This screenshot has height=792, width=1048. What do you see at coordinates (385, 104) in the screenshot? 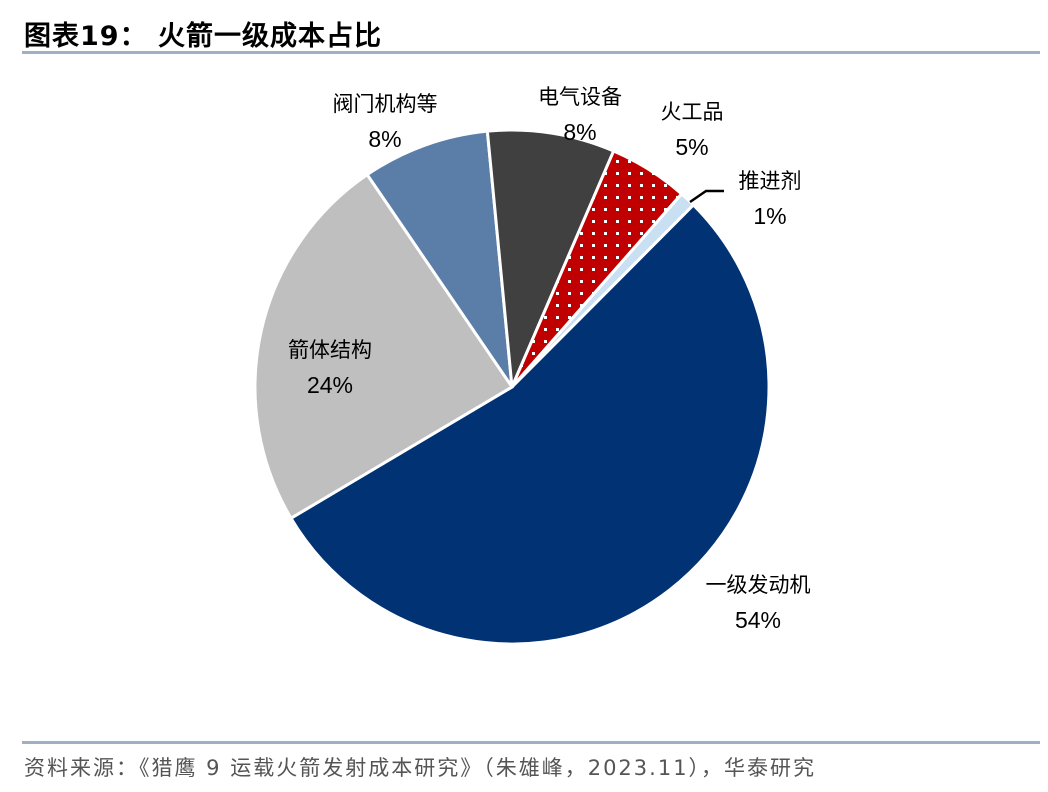
I see `slice-label: 阀门机构等` at bounding box center [385, 104].